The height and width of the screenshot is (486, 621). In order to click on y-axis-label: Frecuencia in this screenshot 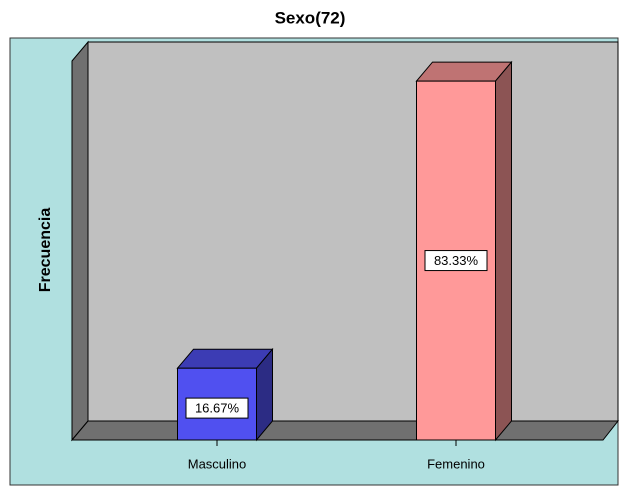, I will do `click(45, 250)`.